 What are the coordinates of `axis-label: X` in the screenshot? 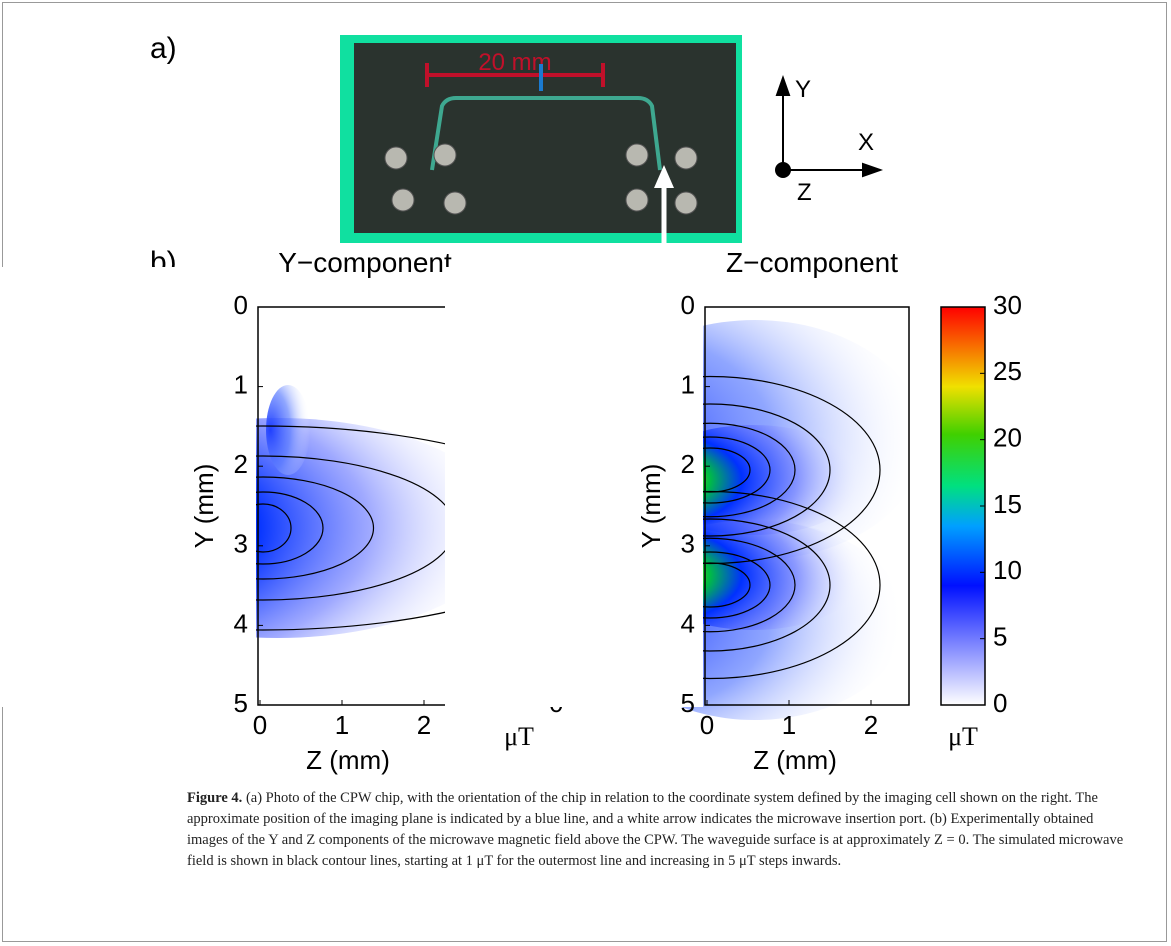 It's located at (866, 142).